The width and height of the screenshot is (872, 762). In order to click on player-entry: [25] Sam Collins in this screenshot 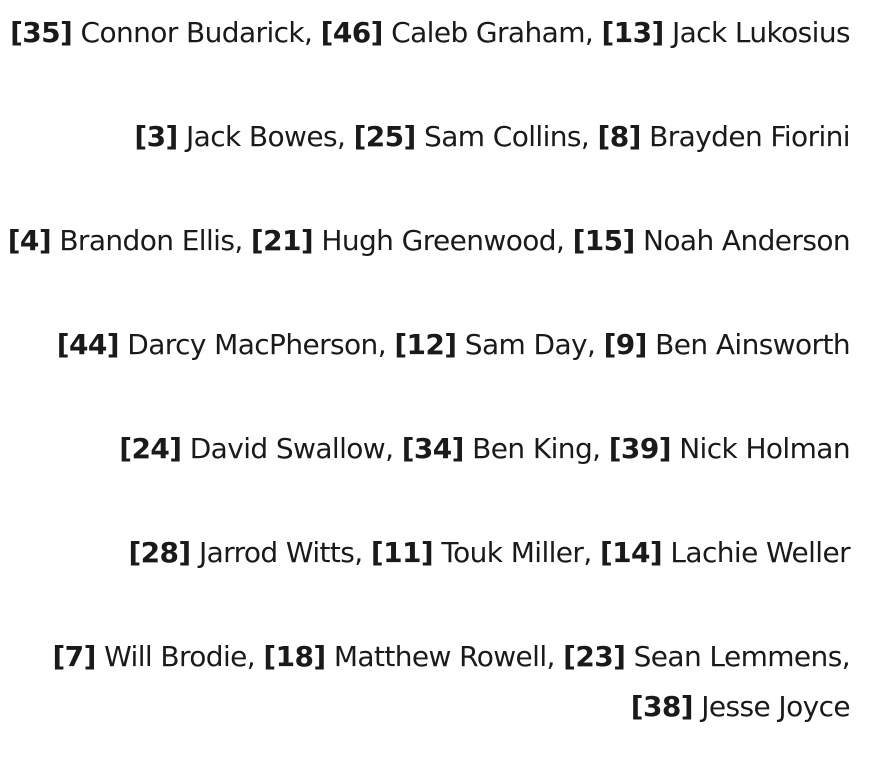, I will do `click(467, 136)`.